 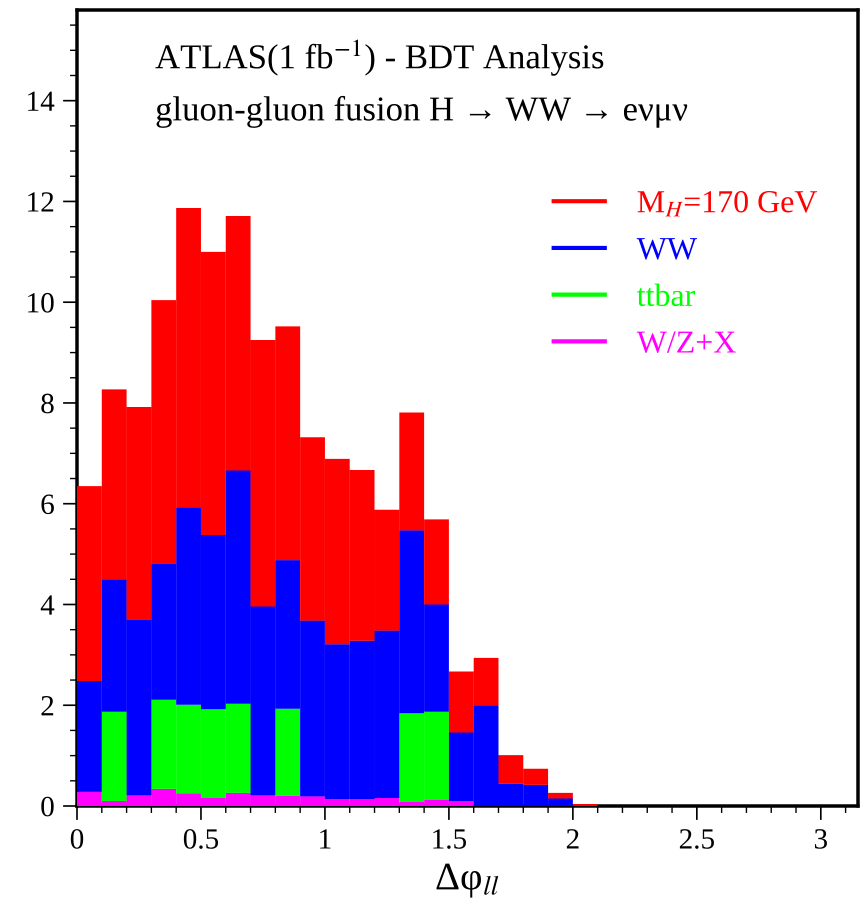 I want to click on x-axis-title: Δφ$_{ll}$, so click(x=467, y=881).